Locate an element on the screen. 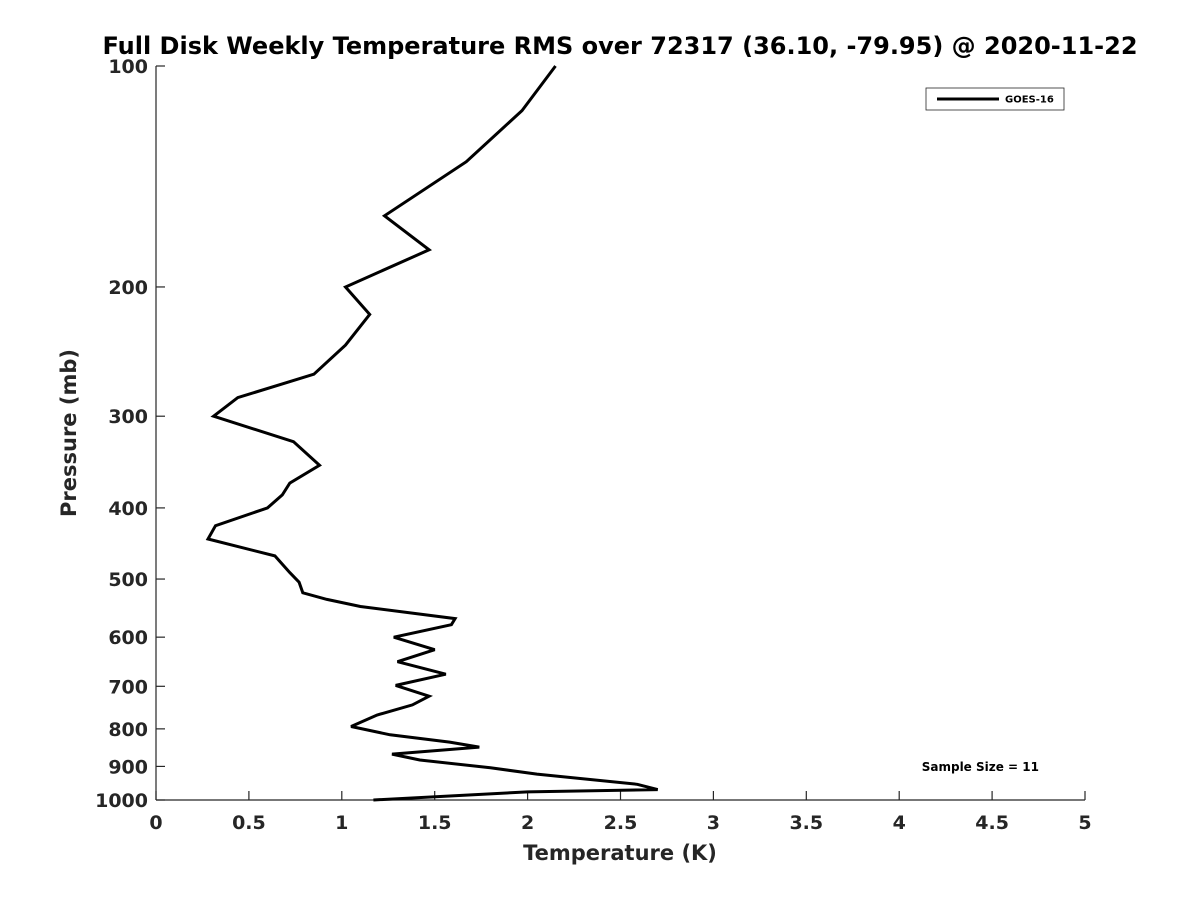  x-tick-label: 0 is located at coordinates (155, 823).